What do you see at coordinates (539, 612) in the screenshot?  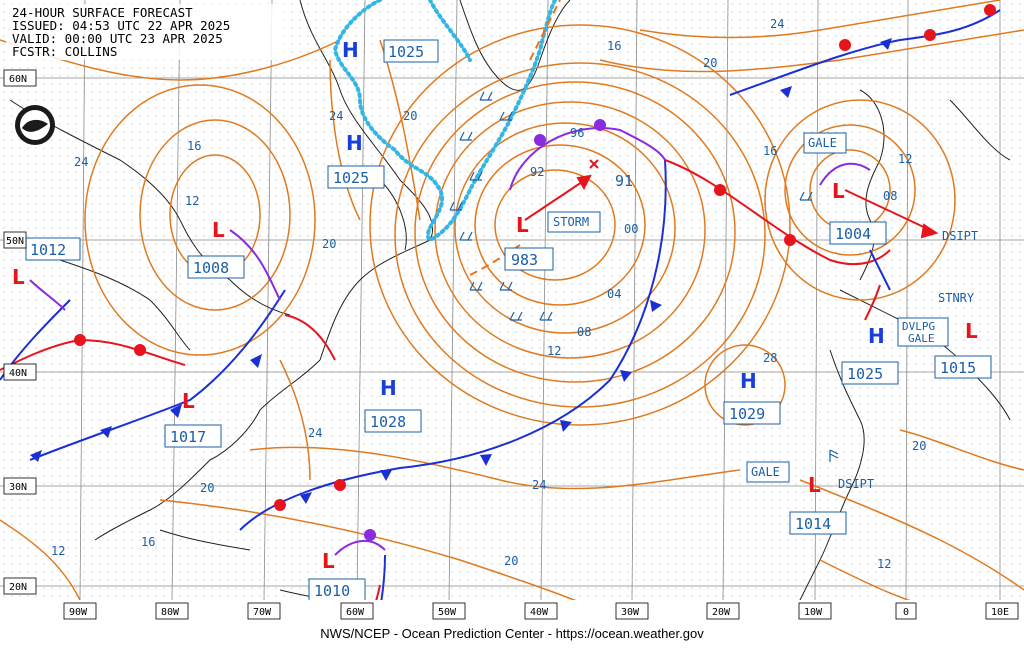 I see `longitude-label: 40W` at bounding box center [539, 612].